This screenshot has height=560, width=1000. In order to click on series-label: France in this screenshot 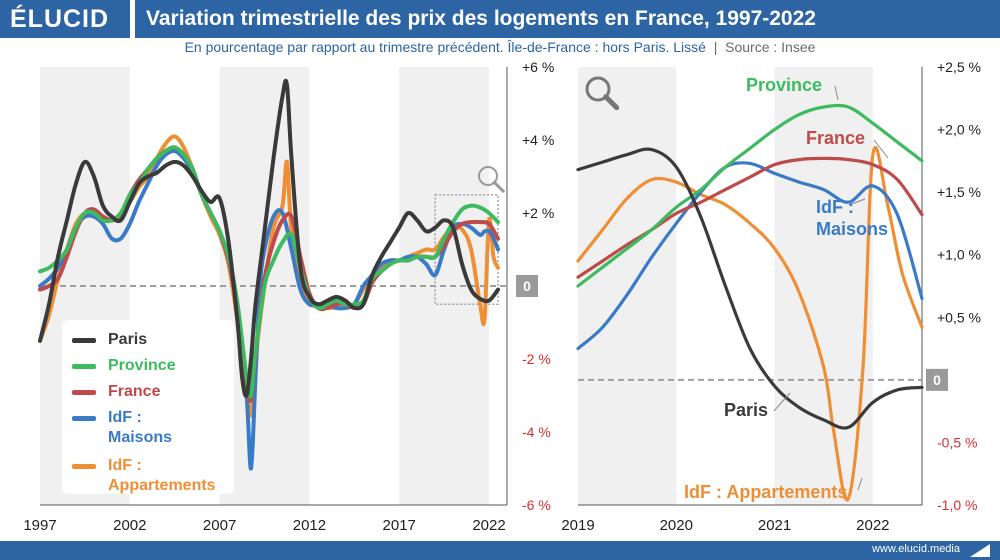, I will do `click(835, 138)`.